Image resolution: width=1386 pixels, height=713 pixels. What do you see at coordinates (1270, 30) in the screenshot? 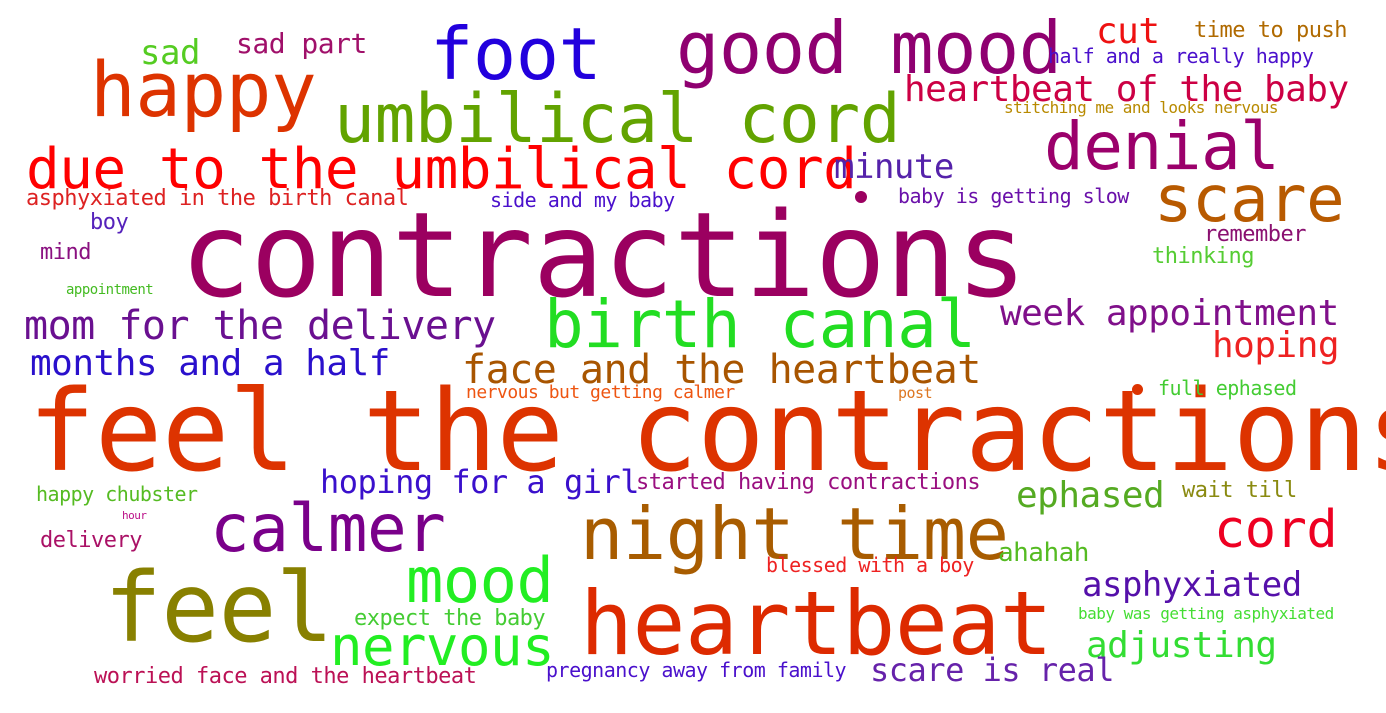
I see `word-time-to-push: time to push` at bounding box center [1270, 30].